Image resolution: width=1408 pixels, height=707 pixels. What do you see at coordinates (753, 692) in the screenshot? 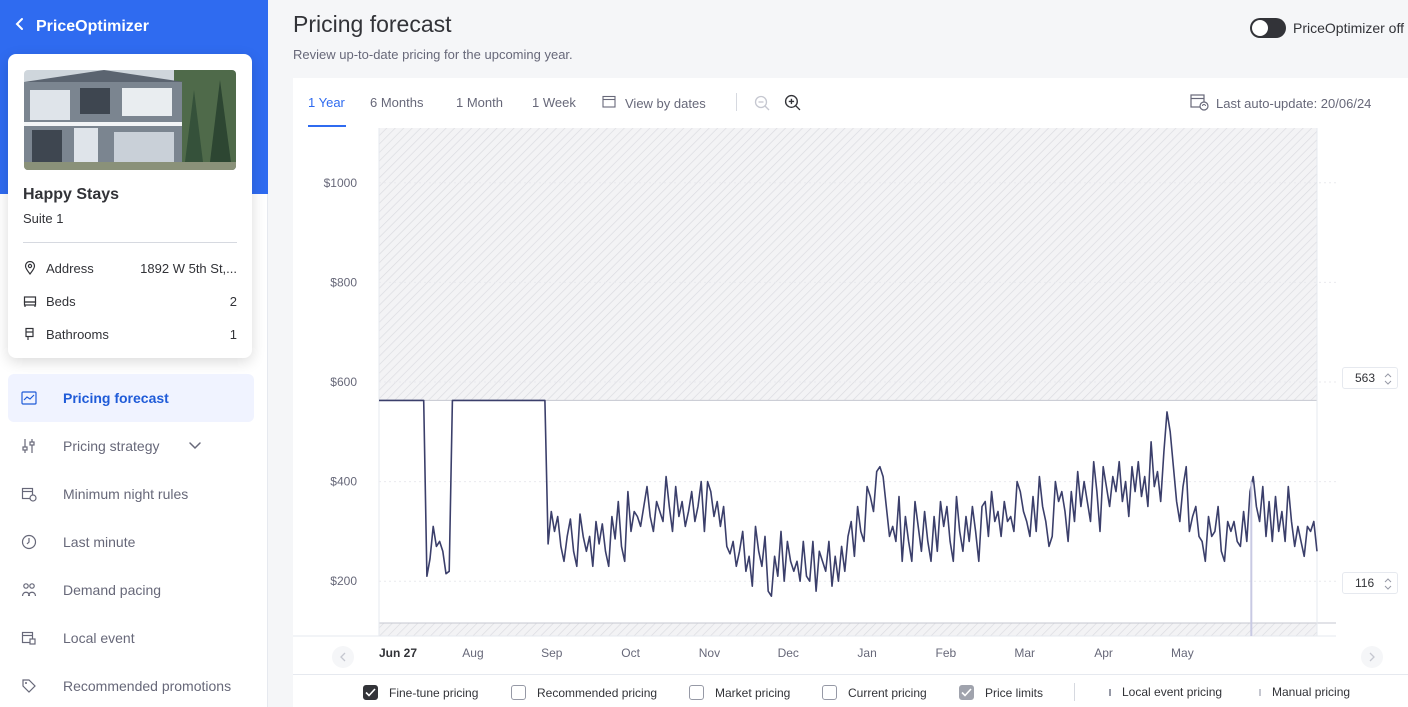
I see `legend-label: Market pricing` at bounding box center [753, 692].